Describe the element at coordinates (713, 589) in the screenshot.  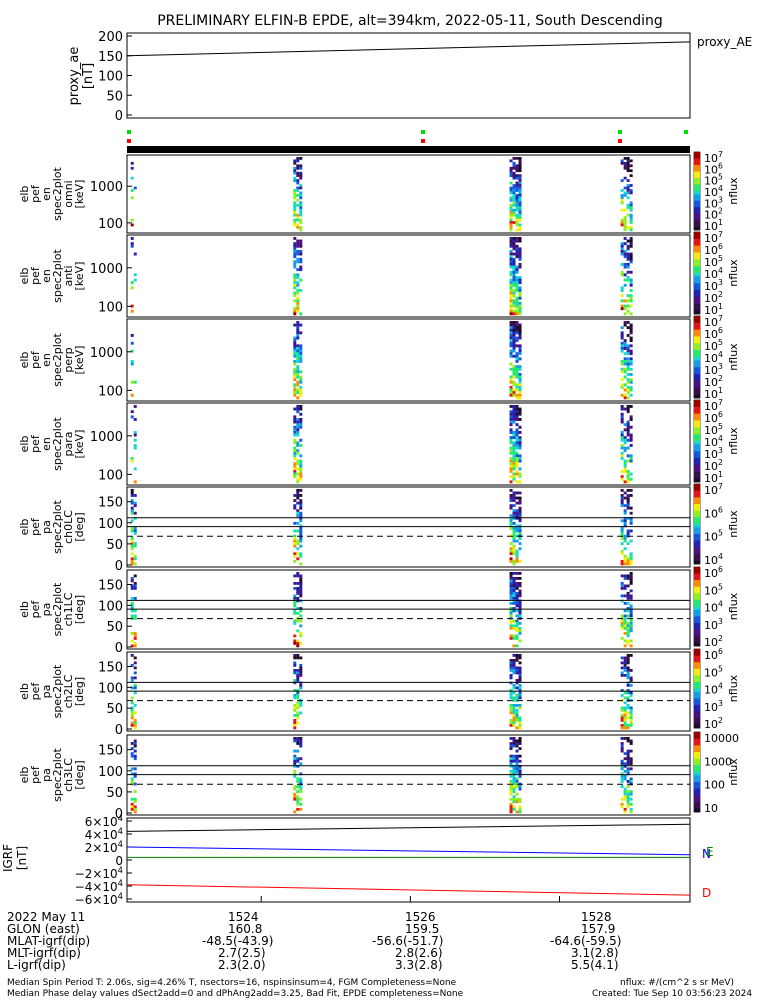
I see `colorbar-tick-label: 10⁵` at that location.